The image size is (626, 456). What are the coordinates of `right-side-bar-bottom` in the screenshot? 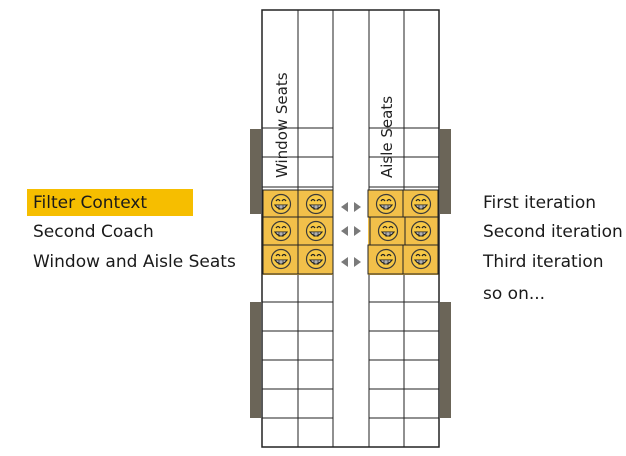 It's located at (445, 360).